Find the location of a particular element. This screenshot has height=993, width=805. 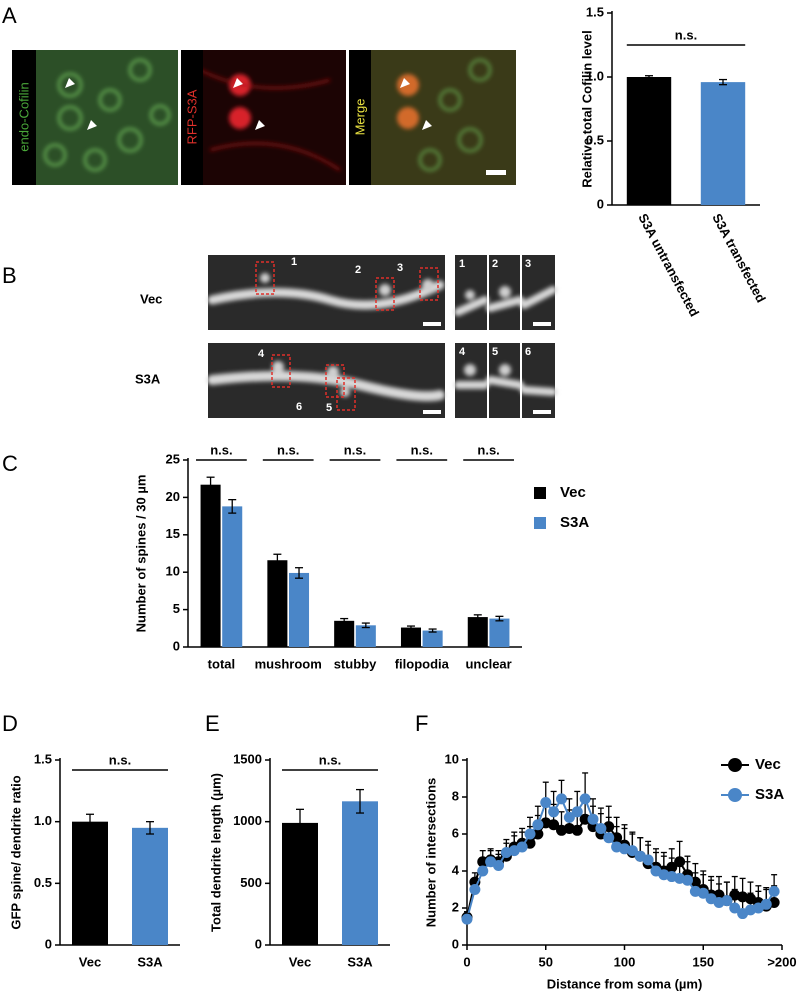

y-tick-label: 5 is located at coordinates (176, 608).